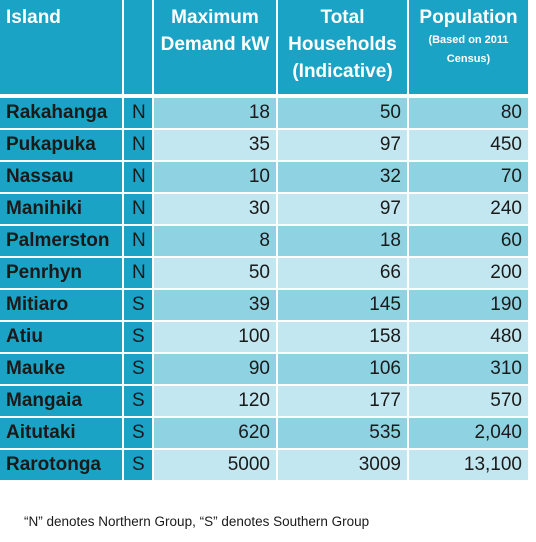  What do you see at coordinates (61, 273) in the screenshot?
I see `cell-island: Penrhyn` at bounding box center [61, 273].